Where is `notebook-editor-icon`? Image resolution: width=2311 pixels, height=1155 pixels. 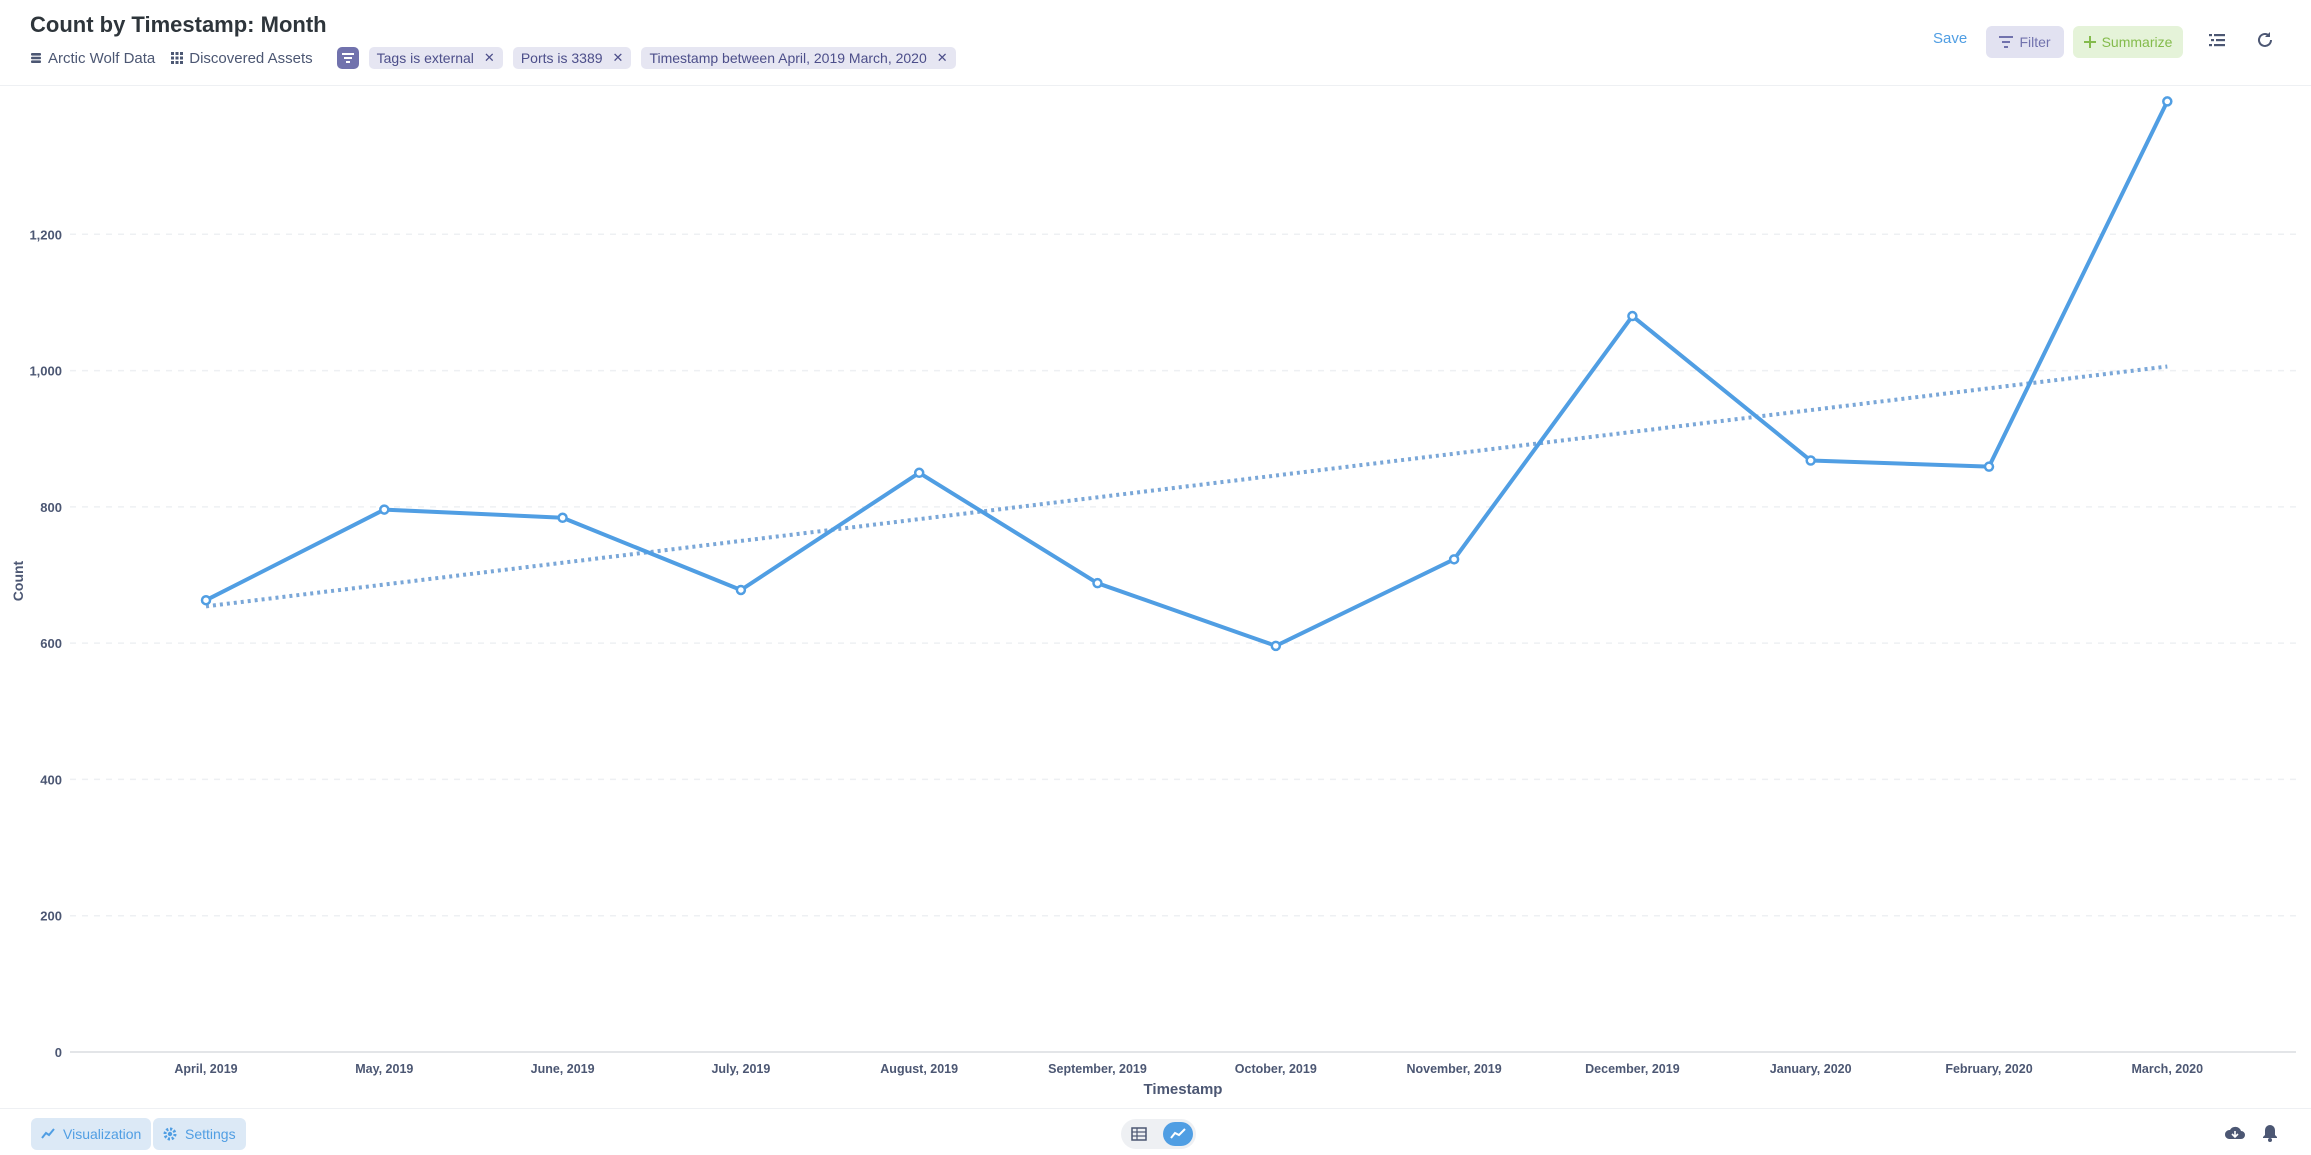
notebook-editor-icon is located at coordinates (2217, 40).